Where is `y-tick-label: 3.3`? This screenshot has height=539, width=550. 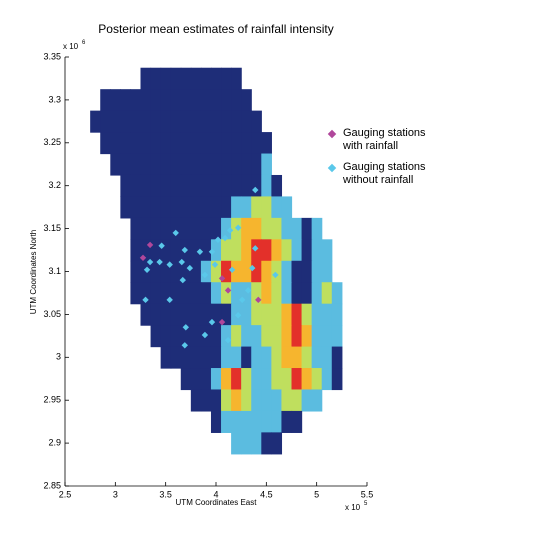
y-tick-label: 3.3 is located at coordinates (54, 99).